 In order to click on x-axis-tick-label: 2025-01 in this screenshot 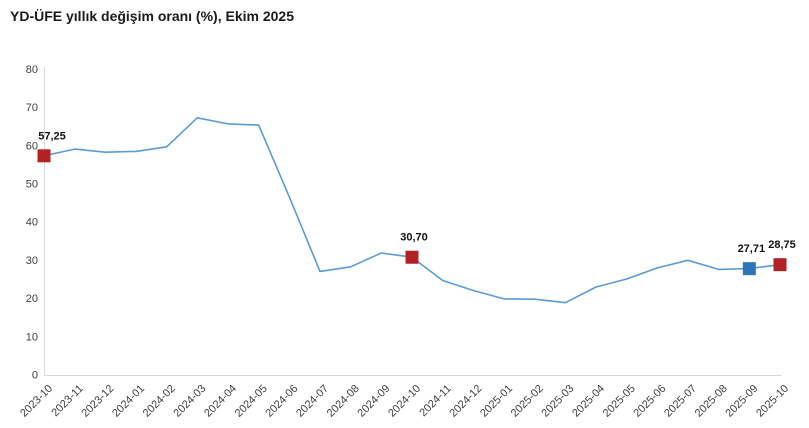, I will do `click(496, 401)`.